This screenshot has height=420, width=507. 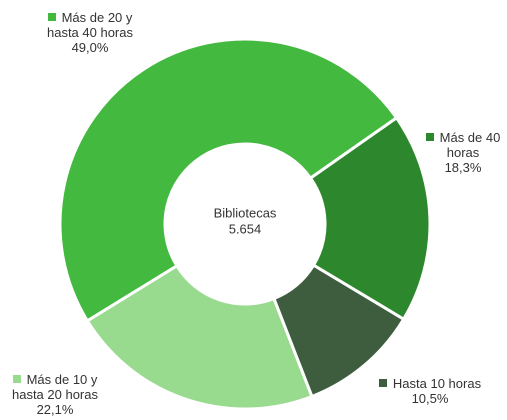 I want to click on value-label: 49,0%, so click(x=90, y=47).